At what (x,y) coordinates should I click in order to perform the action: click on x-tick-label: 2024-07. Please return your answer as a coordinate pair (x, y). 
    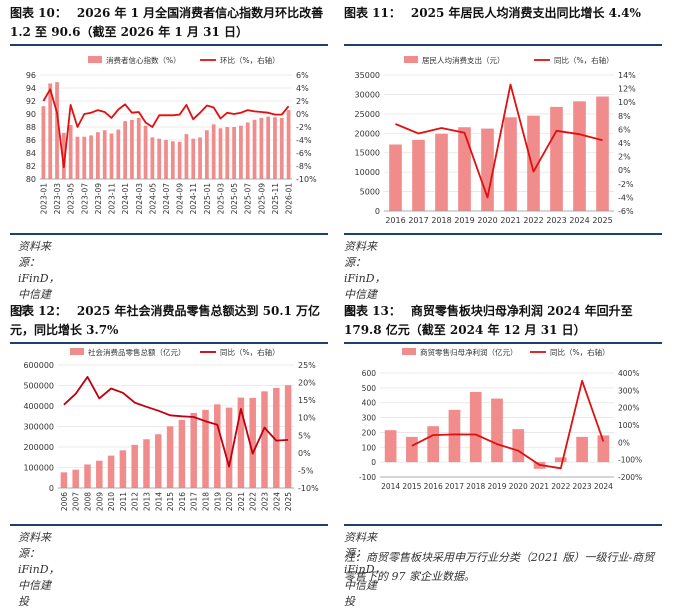
    Looking at the image, I should click on (166, 199).